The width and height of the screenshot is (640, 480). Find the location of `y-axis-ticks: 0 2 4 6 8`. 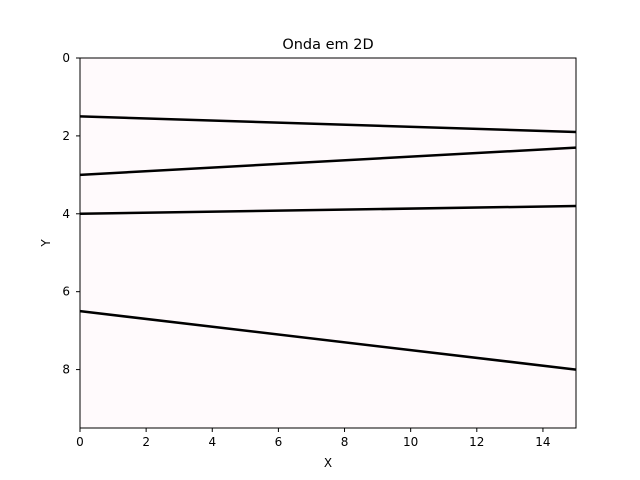

y-axis-ticks: 0 2 4 6 8 is located at coordinates (71, 214).